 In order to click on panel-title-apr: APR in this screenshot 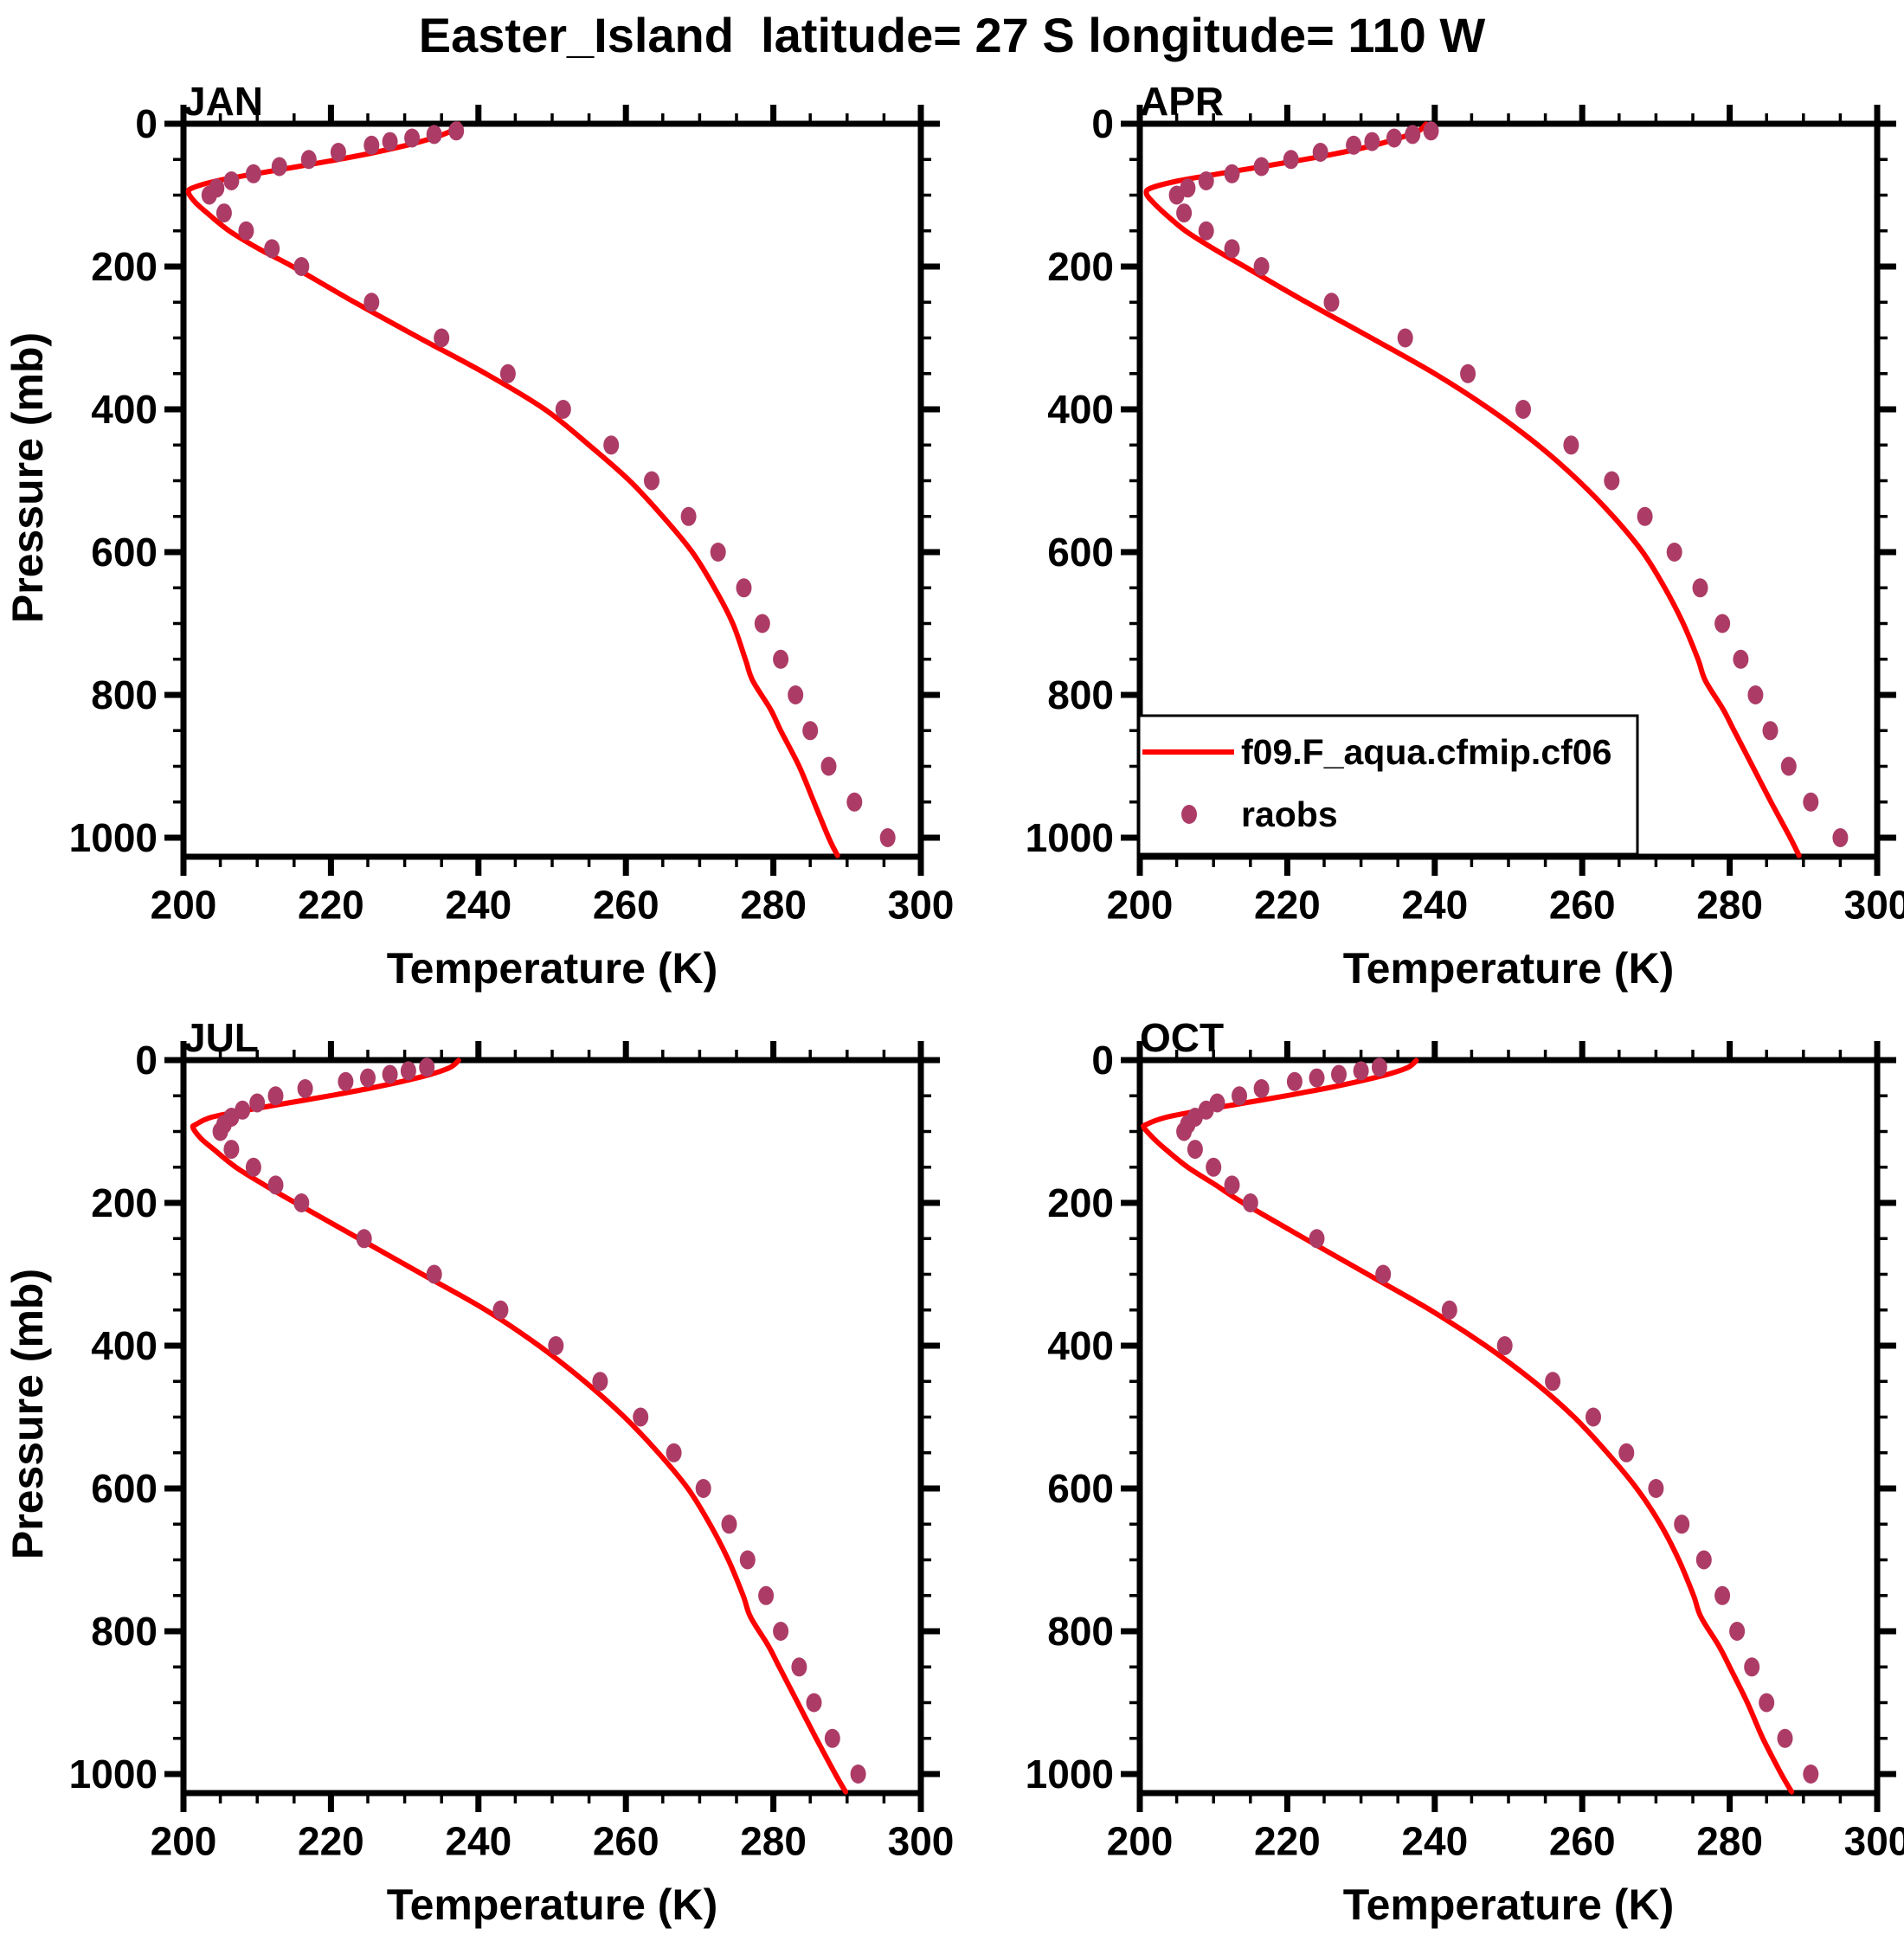, I will do `click(1182, 101)`.